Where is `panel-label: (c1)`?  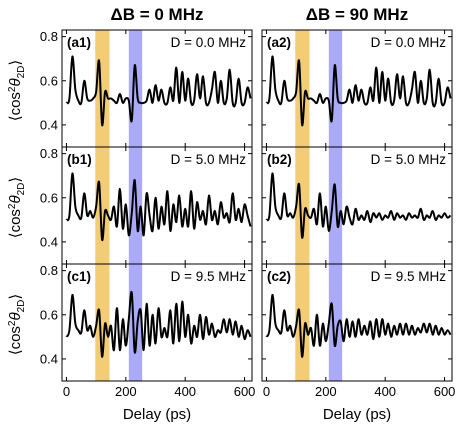
panel-label: (c1) is located at coordinates (79, 276).